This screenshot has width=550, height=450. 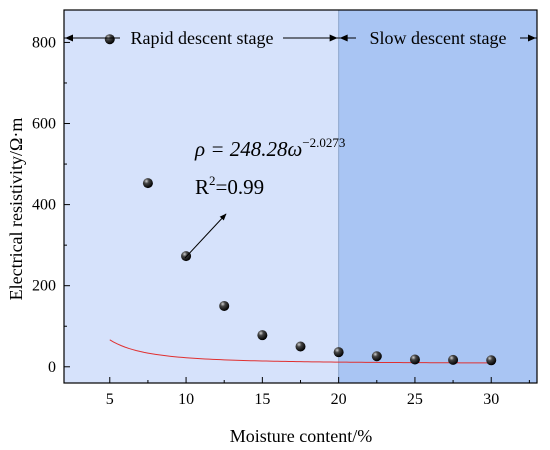 I want to click on x-tick-label: 20, so click(x=339, y=399).